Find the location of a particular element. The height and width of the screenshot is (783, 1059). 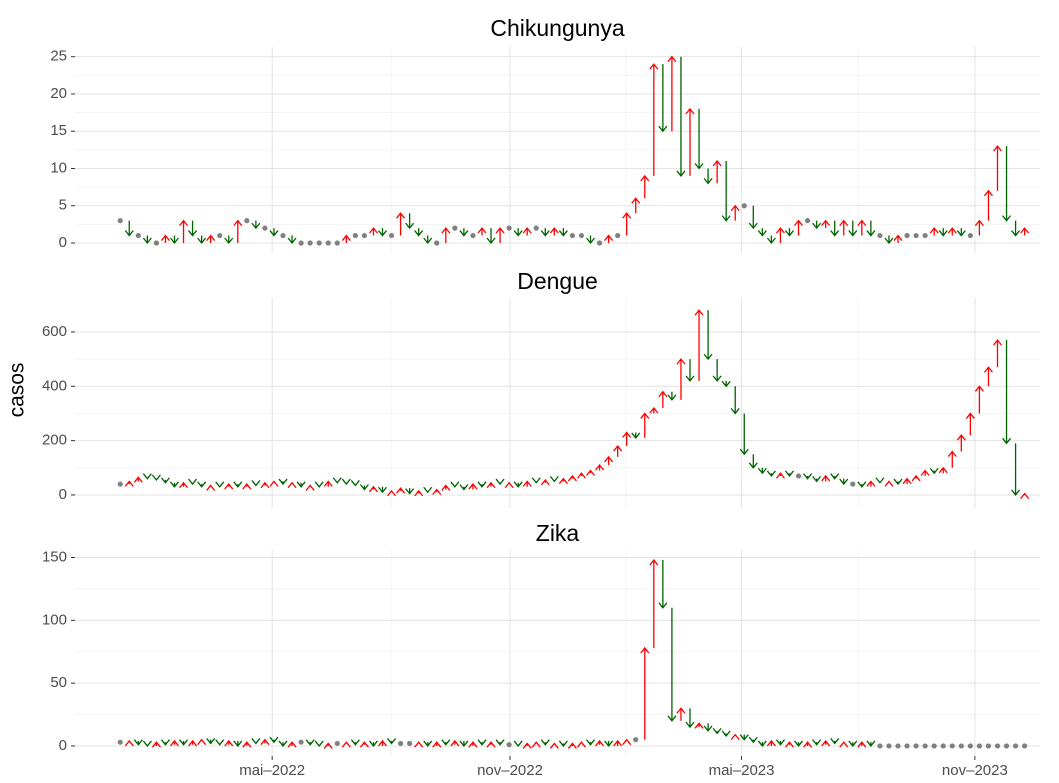

y-tick-label: 15 is located at coordinates (58, 130).